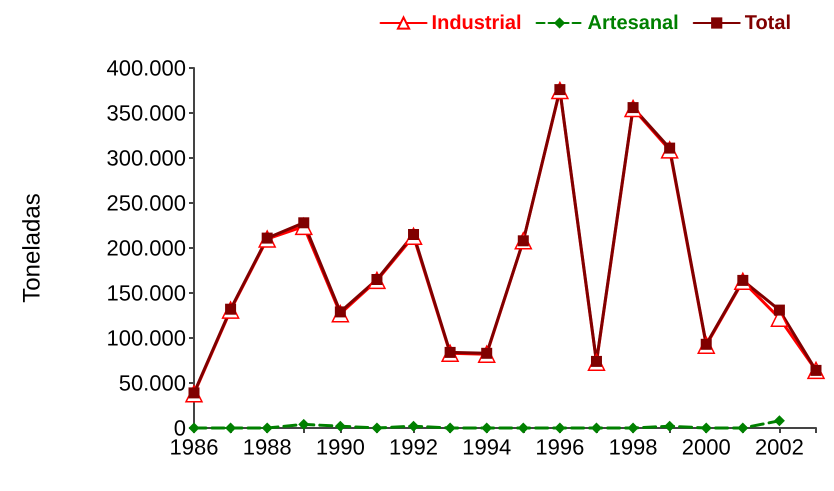  I want to click on y-axis-title: Toneladas, so click(32, 248).